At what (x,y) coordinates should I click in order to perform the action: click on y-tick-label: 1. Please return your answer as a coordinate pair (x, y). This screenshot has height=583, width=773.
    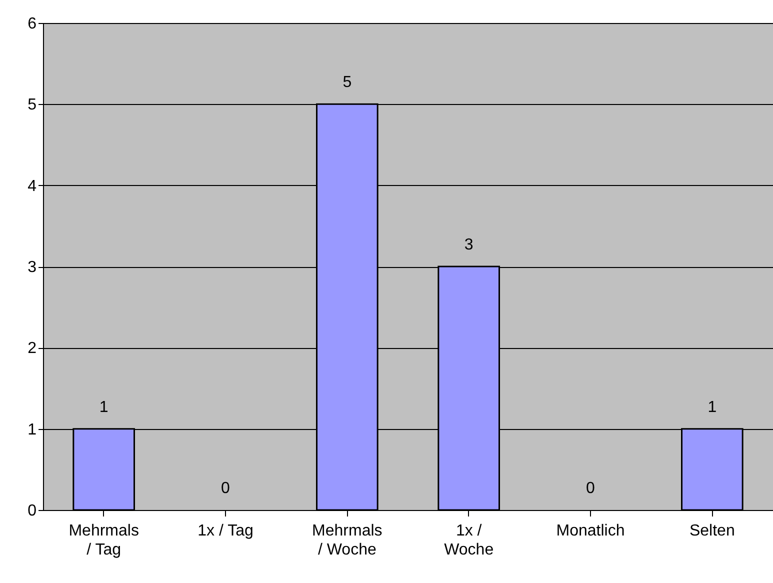
    Looking at the image, I should click on (32, 429).